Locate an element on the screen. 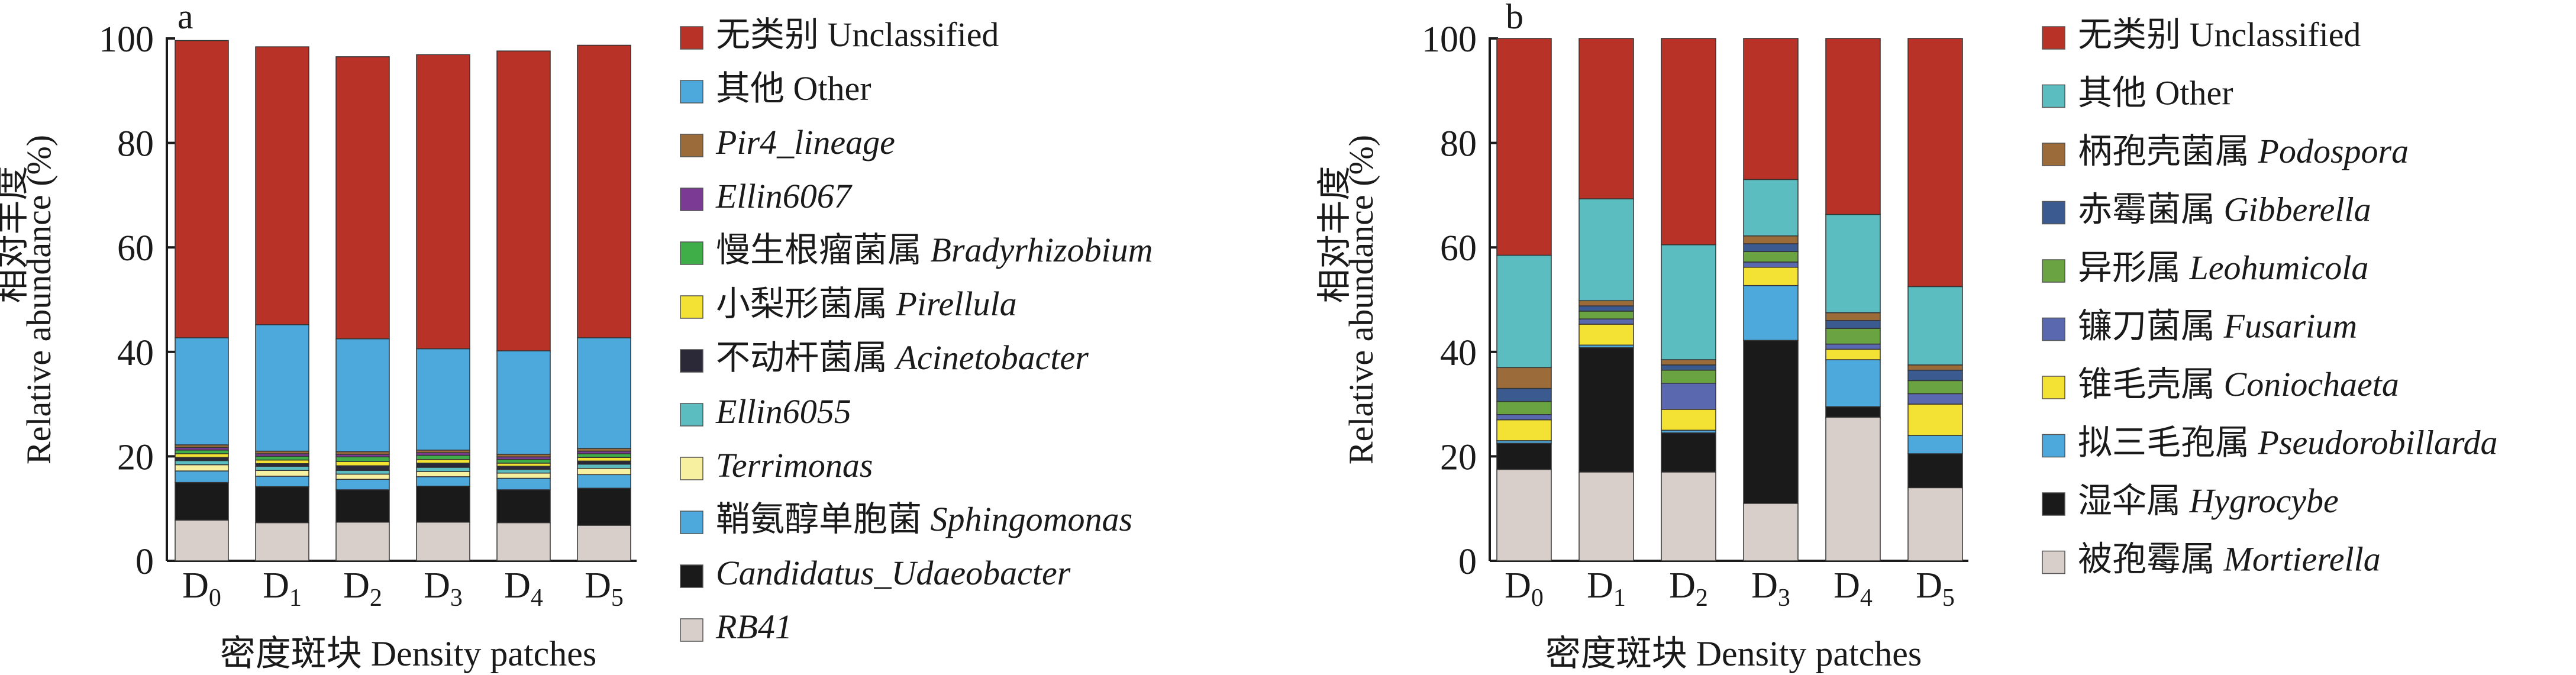 The height and width of the screenshot is (675, 2576). panel-label: b is located at coordinates (1514, 18).